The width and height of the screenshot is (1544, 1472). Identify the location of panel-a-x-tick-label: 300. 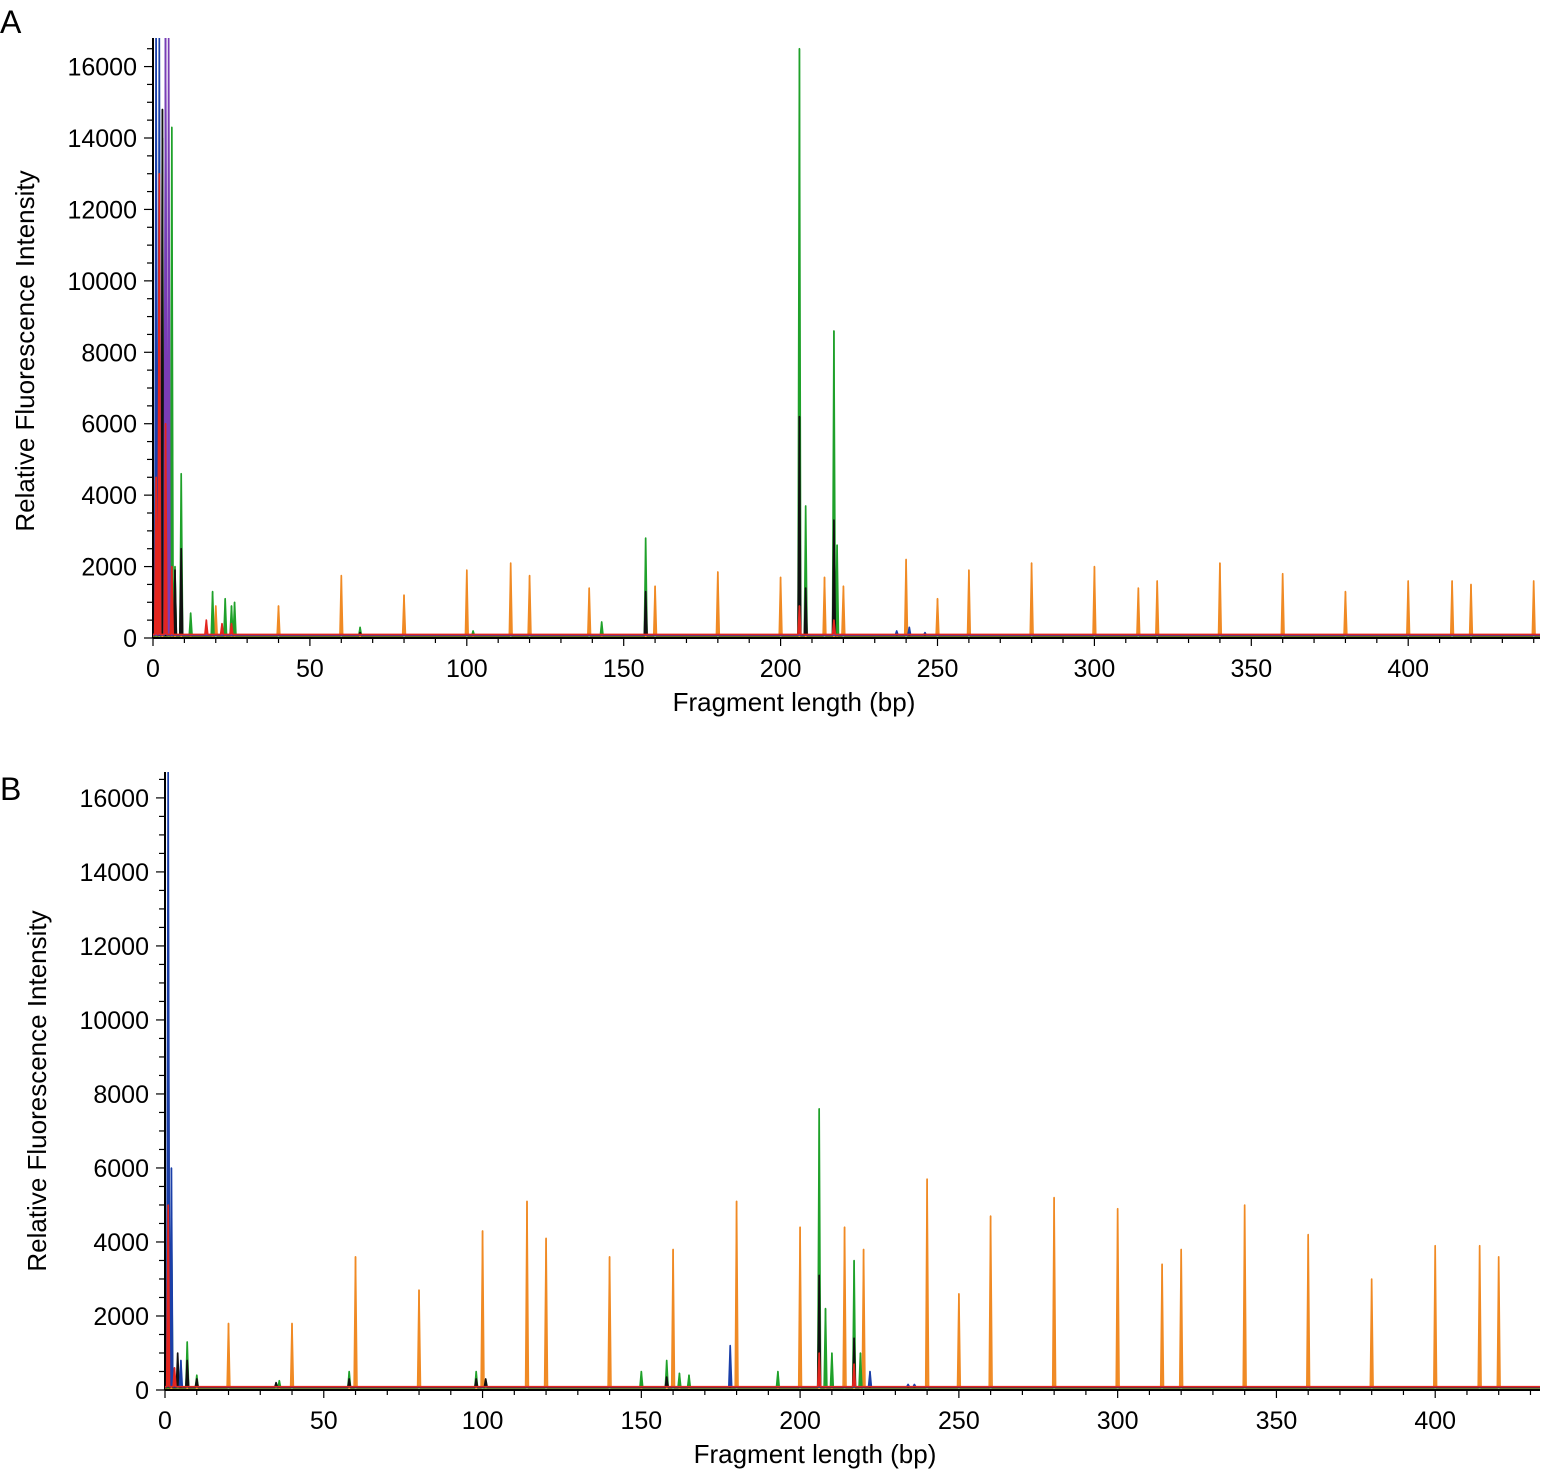
(1095, 669).